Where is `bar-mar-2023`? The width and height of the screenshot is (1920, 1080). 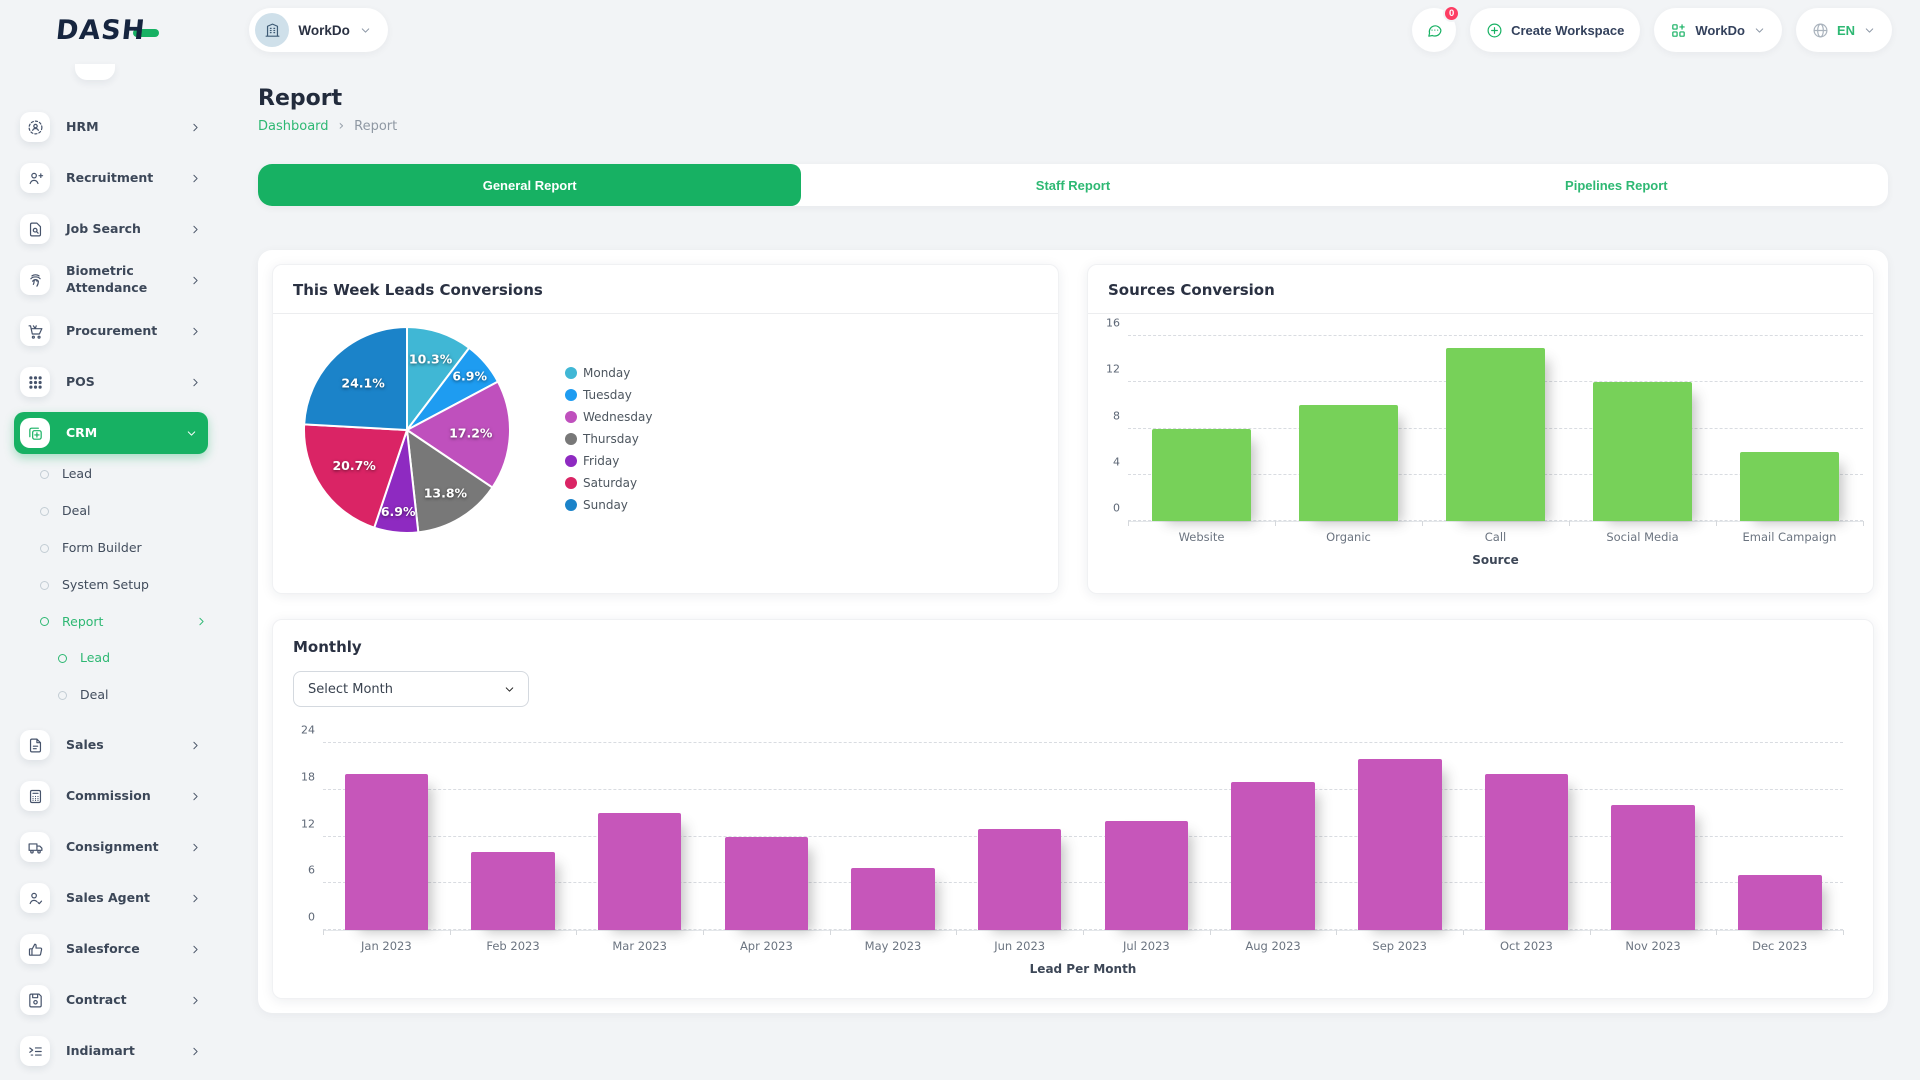 bar-mar-2023 is located at coordinates (639, 871).